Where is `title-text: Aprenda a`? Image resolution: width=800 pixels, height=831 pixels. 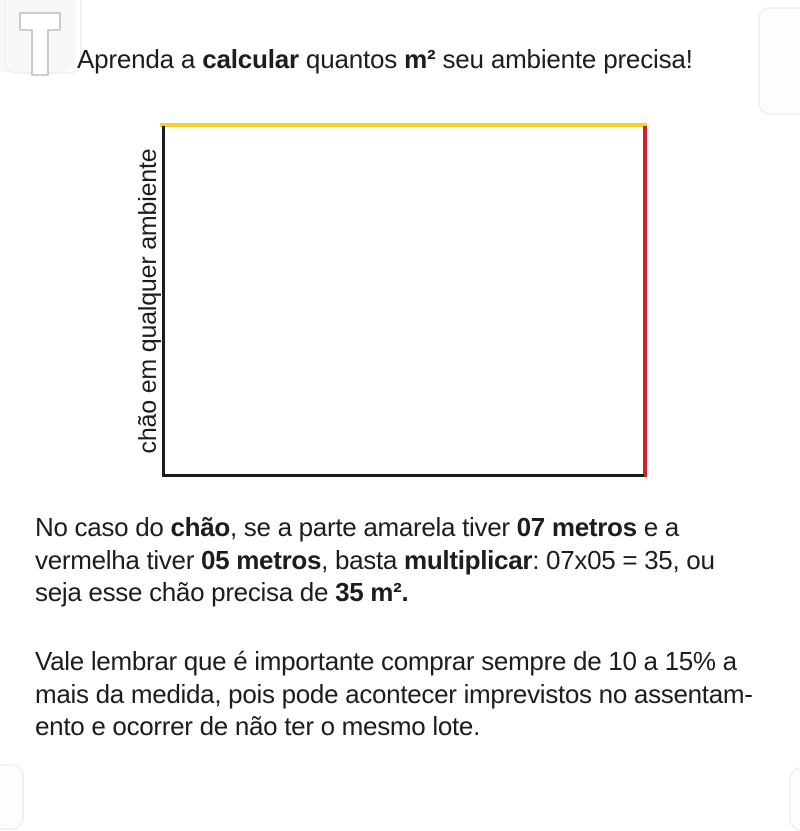
title-text: Aprenda a is located at coordinates (140, 59).